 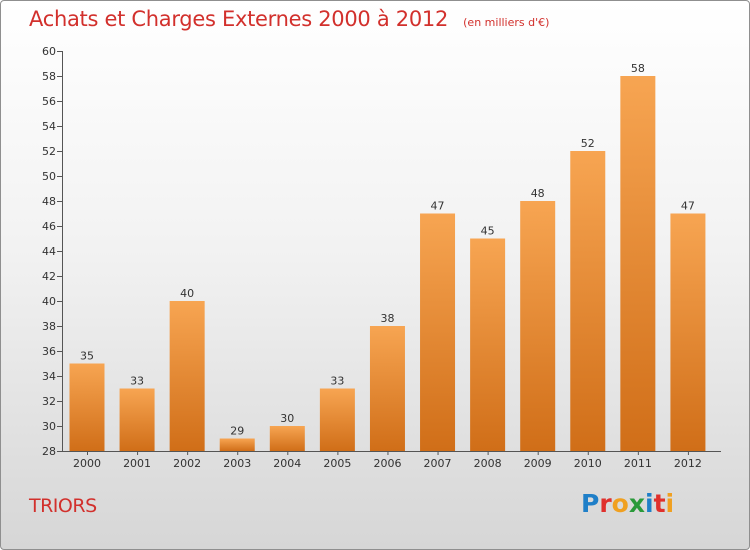 What do you see at coordinates (287, 418) in the screenshot?
I see `value-label-2004: 30` at bounding box center [287, 418].